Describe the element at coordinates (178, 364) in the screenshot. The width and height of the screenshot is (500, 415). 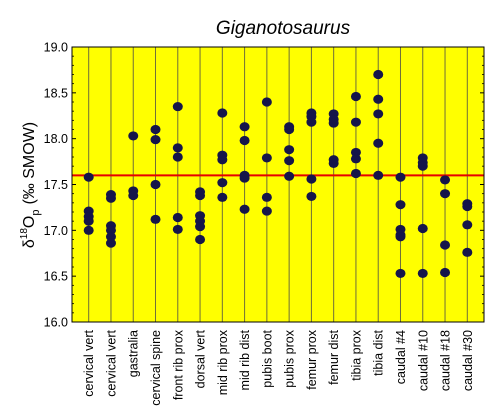
I see `category-label: front rib prox` at that location.